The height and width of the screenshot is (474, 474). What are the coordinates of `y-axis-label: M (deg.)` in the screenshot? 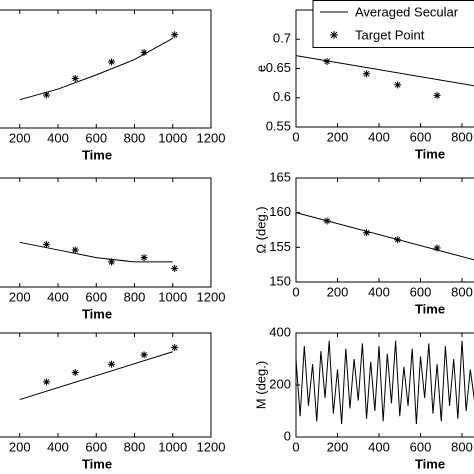 It's located at (260, 385).